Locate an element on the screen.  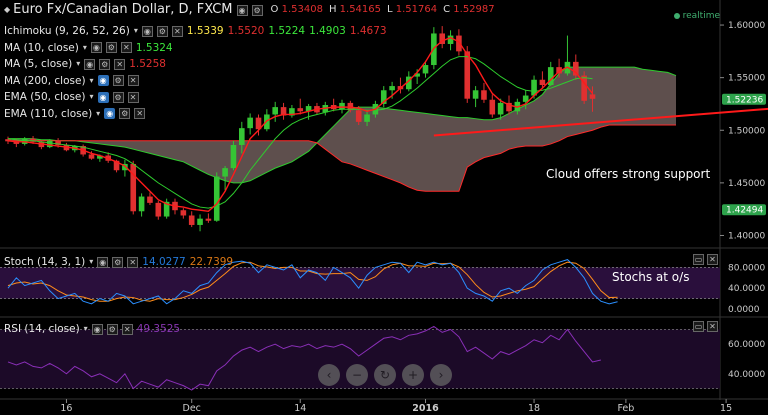
last-price-label: 1.52236 is located at coordinates (744, 100).